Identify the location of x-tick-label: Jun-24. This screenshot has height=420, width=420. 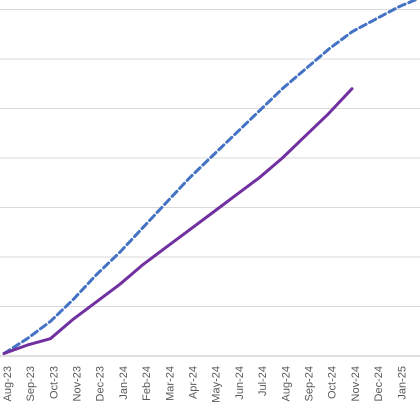
(240, 383).